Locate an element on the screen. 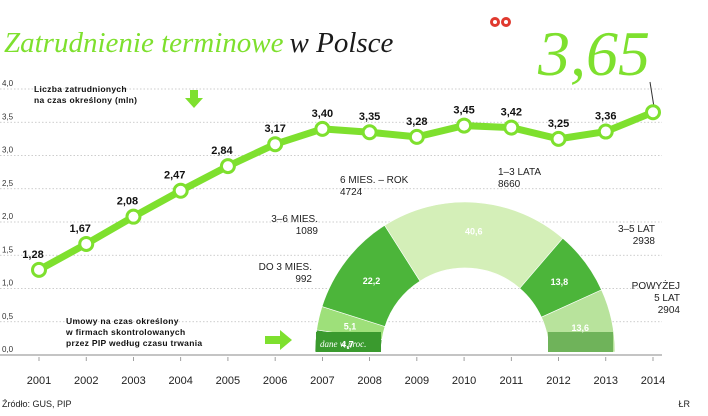 The height and width of the screenshot is (416, 708). arrow-right-icon is located at coordinates (278, 340).